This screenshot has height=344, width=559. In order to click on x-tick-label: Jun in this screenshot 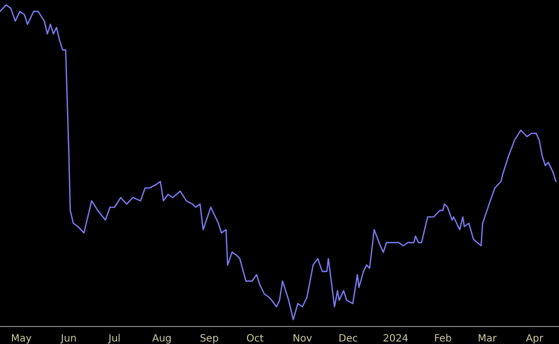, I will do `click(68, 339)`.